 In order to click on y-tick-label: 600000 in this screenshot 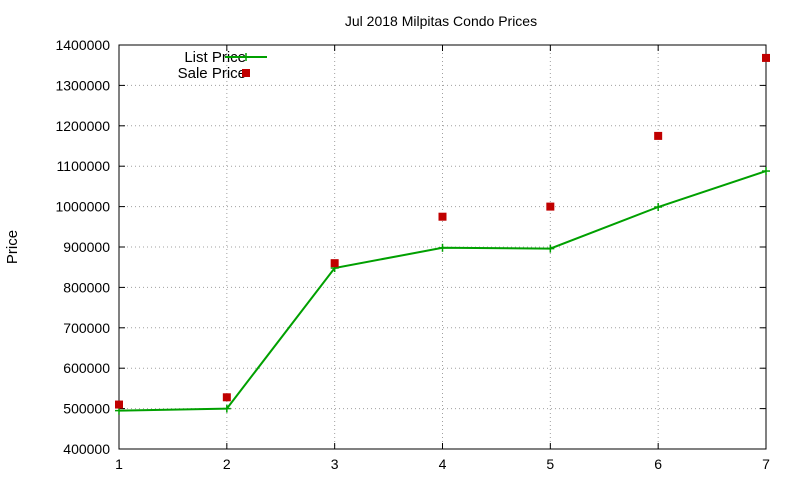, I will do `click(86, 368)`.